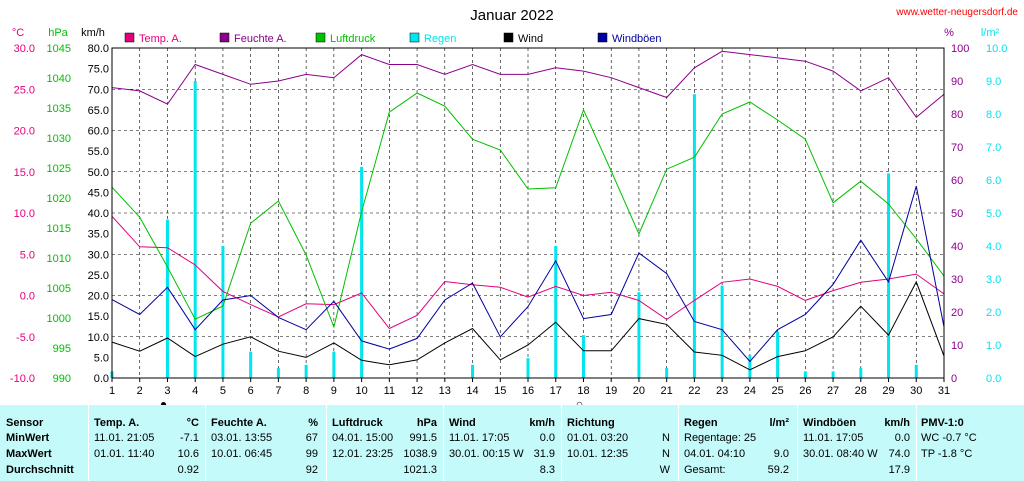 This screenshot has height=481, width=1024. What do you see at coordinates (117, 423) in the screenshot?
I see `stats-temp-header: Temp. A.` at bounding box center [117, 423].